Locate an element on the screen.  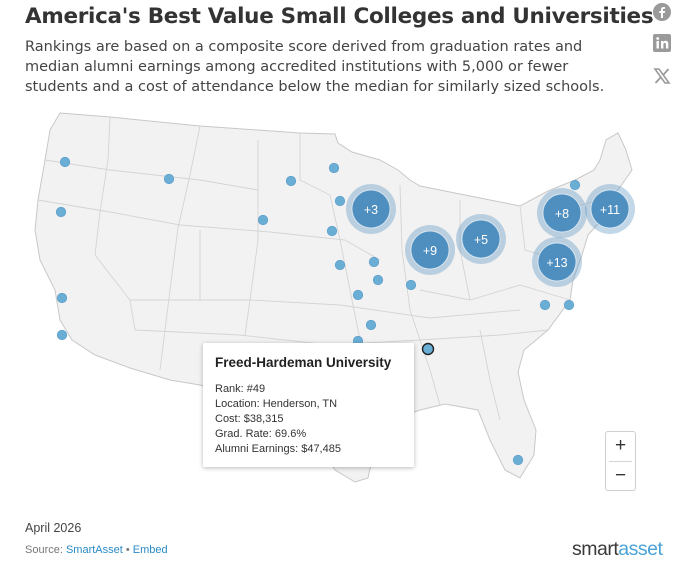
cluster-marker: +8 is located at coordinates (562, 213).